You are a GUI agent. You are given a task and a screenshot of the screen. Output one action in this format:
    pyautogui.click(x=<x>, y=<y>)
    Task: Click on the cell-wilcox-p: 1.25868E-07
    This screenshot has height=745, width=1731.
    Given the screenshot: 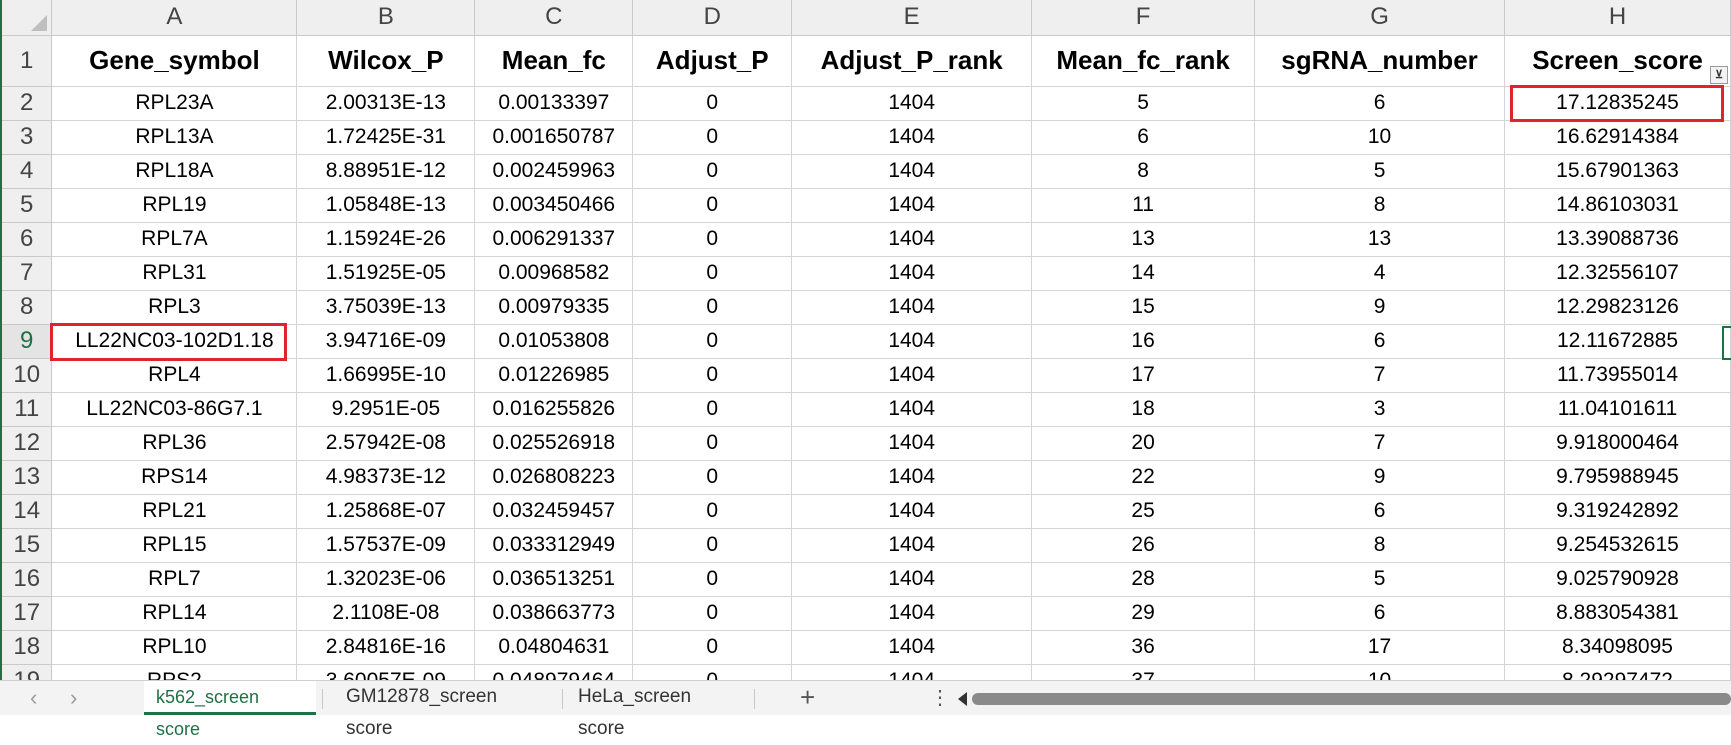 What is the action you would take?
    pyautogui.click(x=386, y=511)
    